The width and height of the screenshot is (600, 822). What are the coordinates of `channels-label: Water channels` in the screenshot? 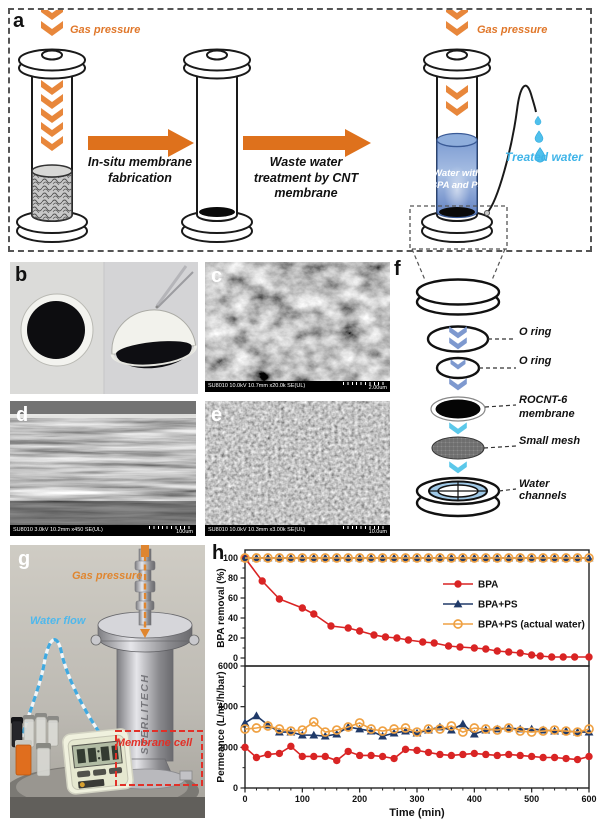 It's located at (543, 490).